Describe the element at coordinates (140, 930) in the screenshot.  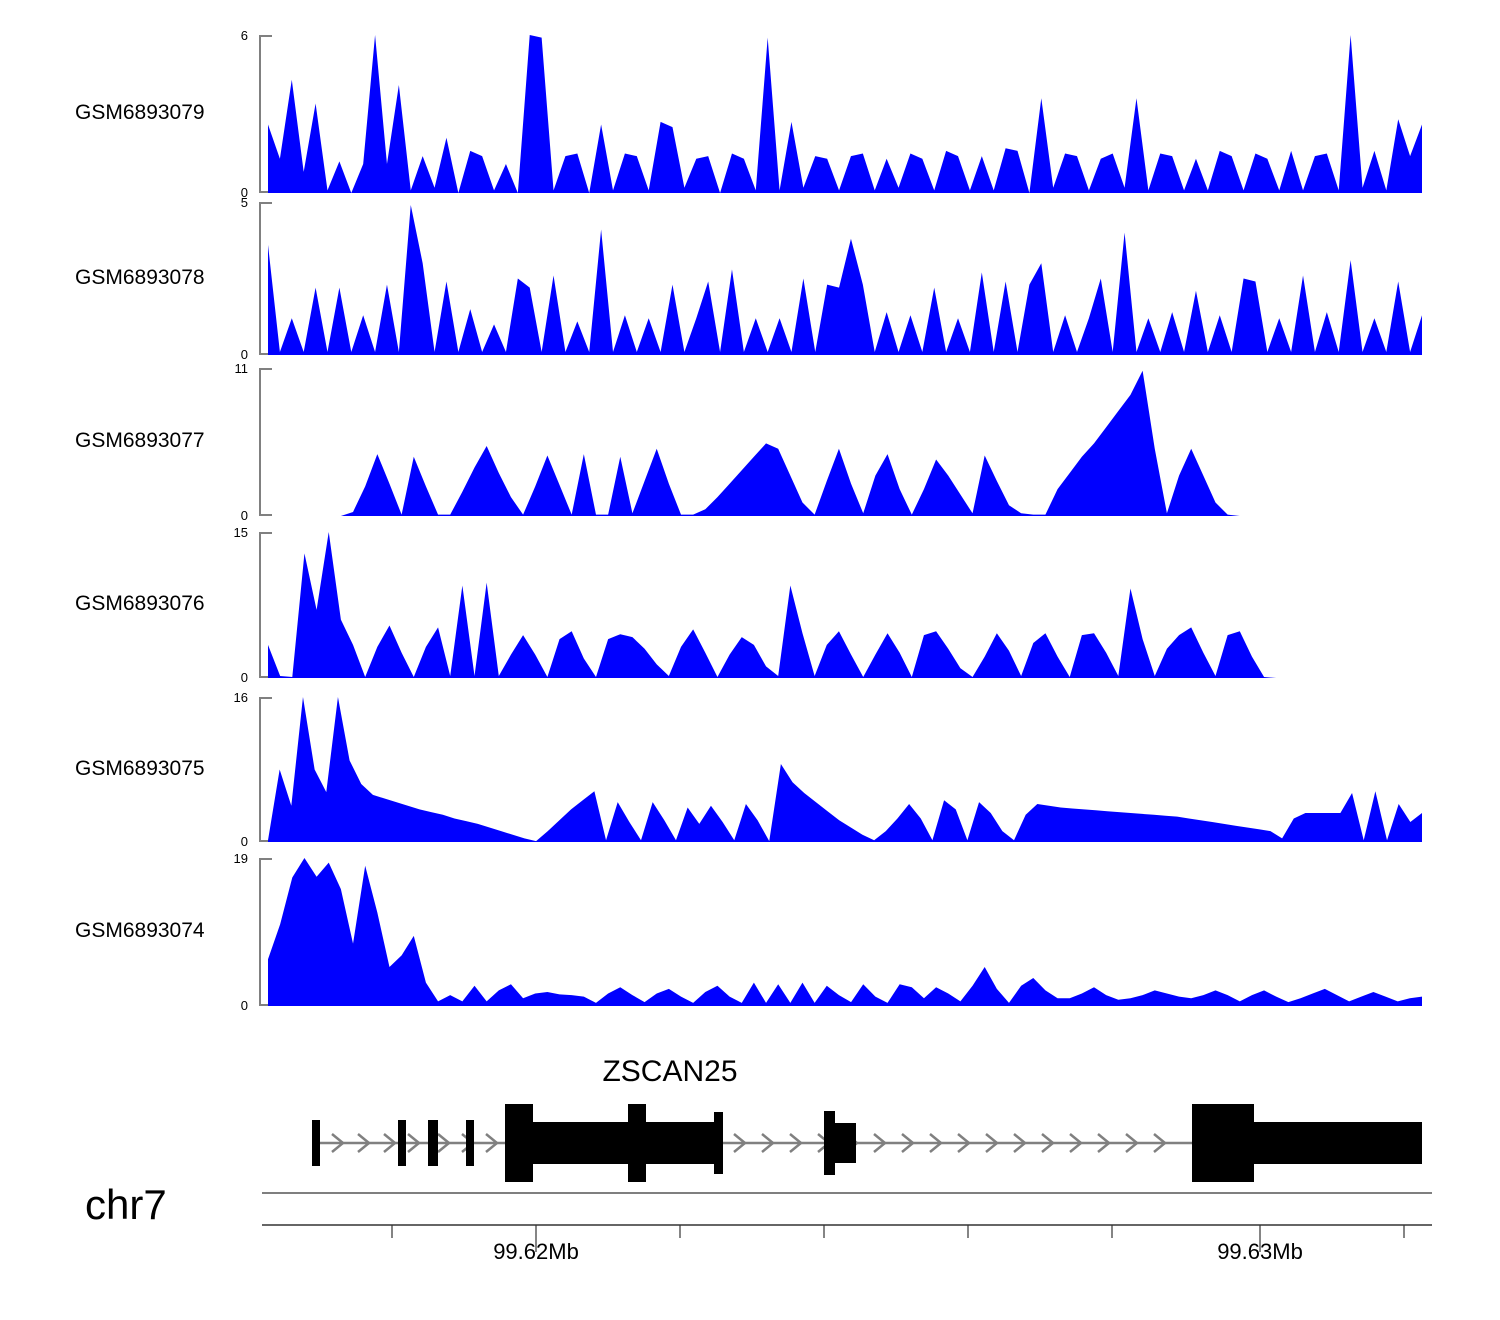
I see `track-sample-label: GSM6893074` at that location.